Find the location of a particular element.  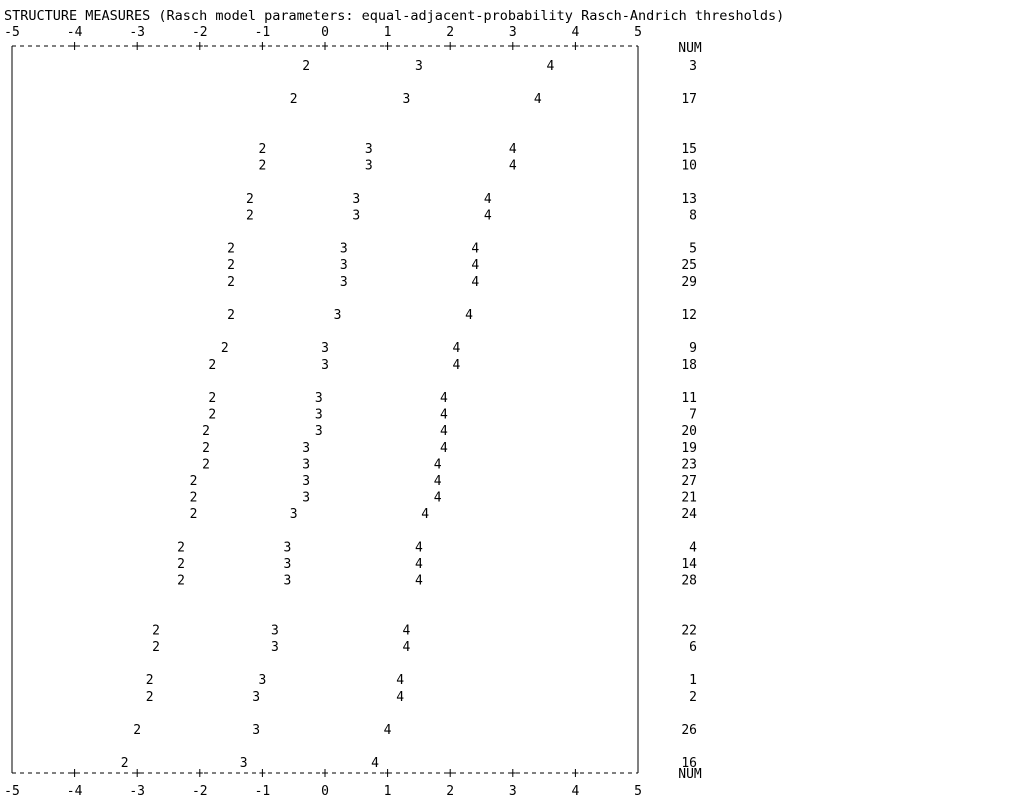

item-number-label: 1 is located at coordinates (693, 680).